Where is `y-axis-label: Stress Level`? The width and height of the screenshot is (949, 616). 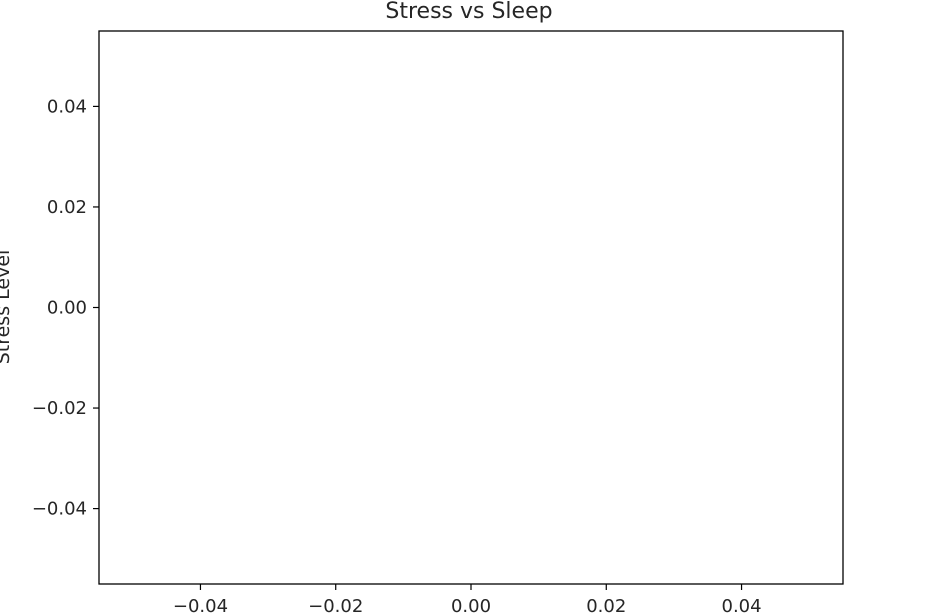 y-axis-label: Stress Level is located at coordinates (7, 307).